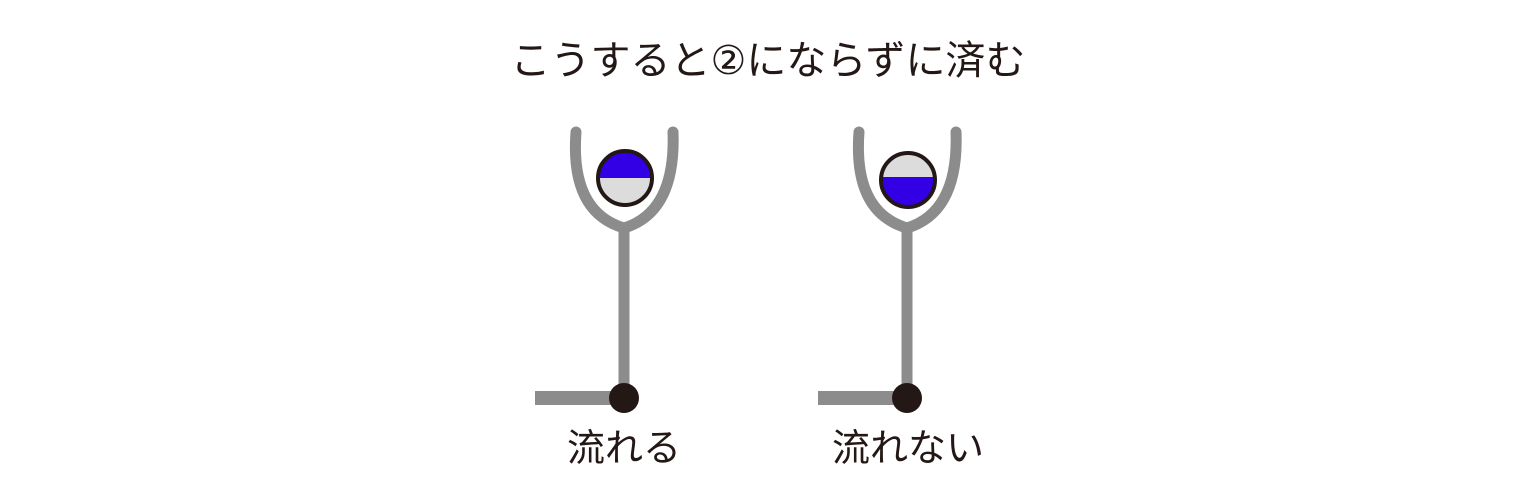 The height and width of the screenshot is (499, 1536). I want to click on joint-dot-left, so click(624, 398).